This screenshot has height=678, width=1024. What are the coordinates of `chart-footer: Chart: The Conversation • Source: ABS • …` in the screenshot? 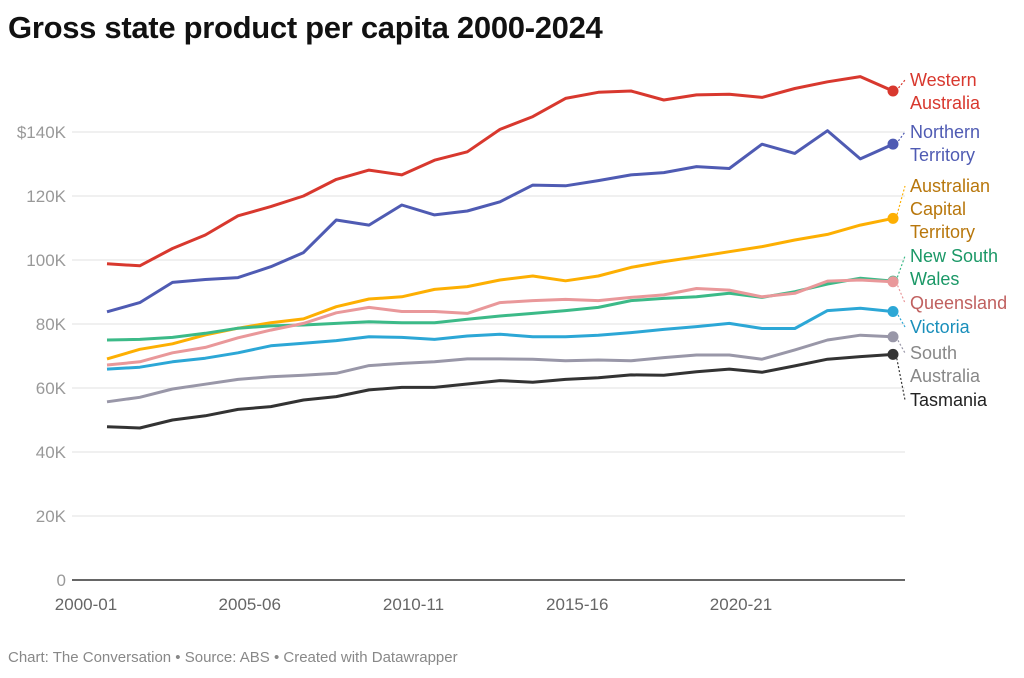 It's located at (233, 657).